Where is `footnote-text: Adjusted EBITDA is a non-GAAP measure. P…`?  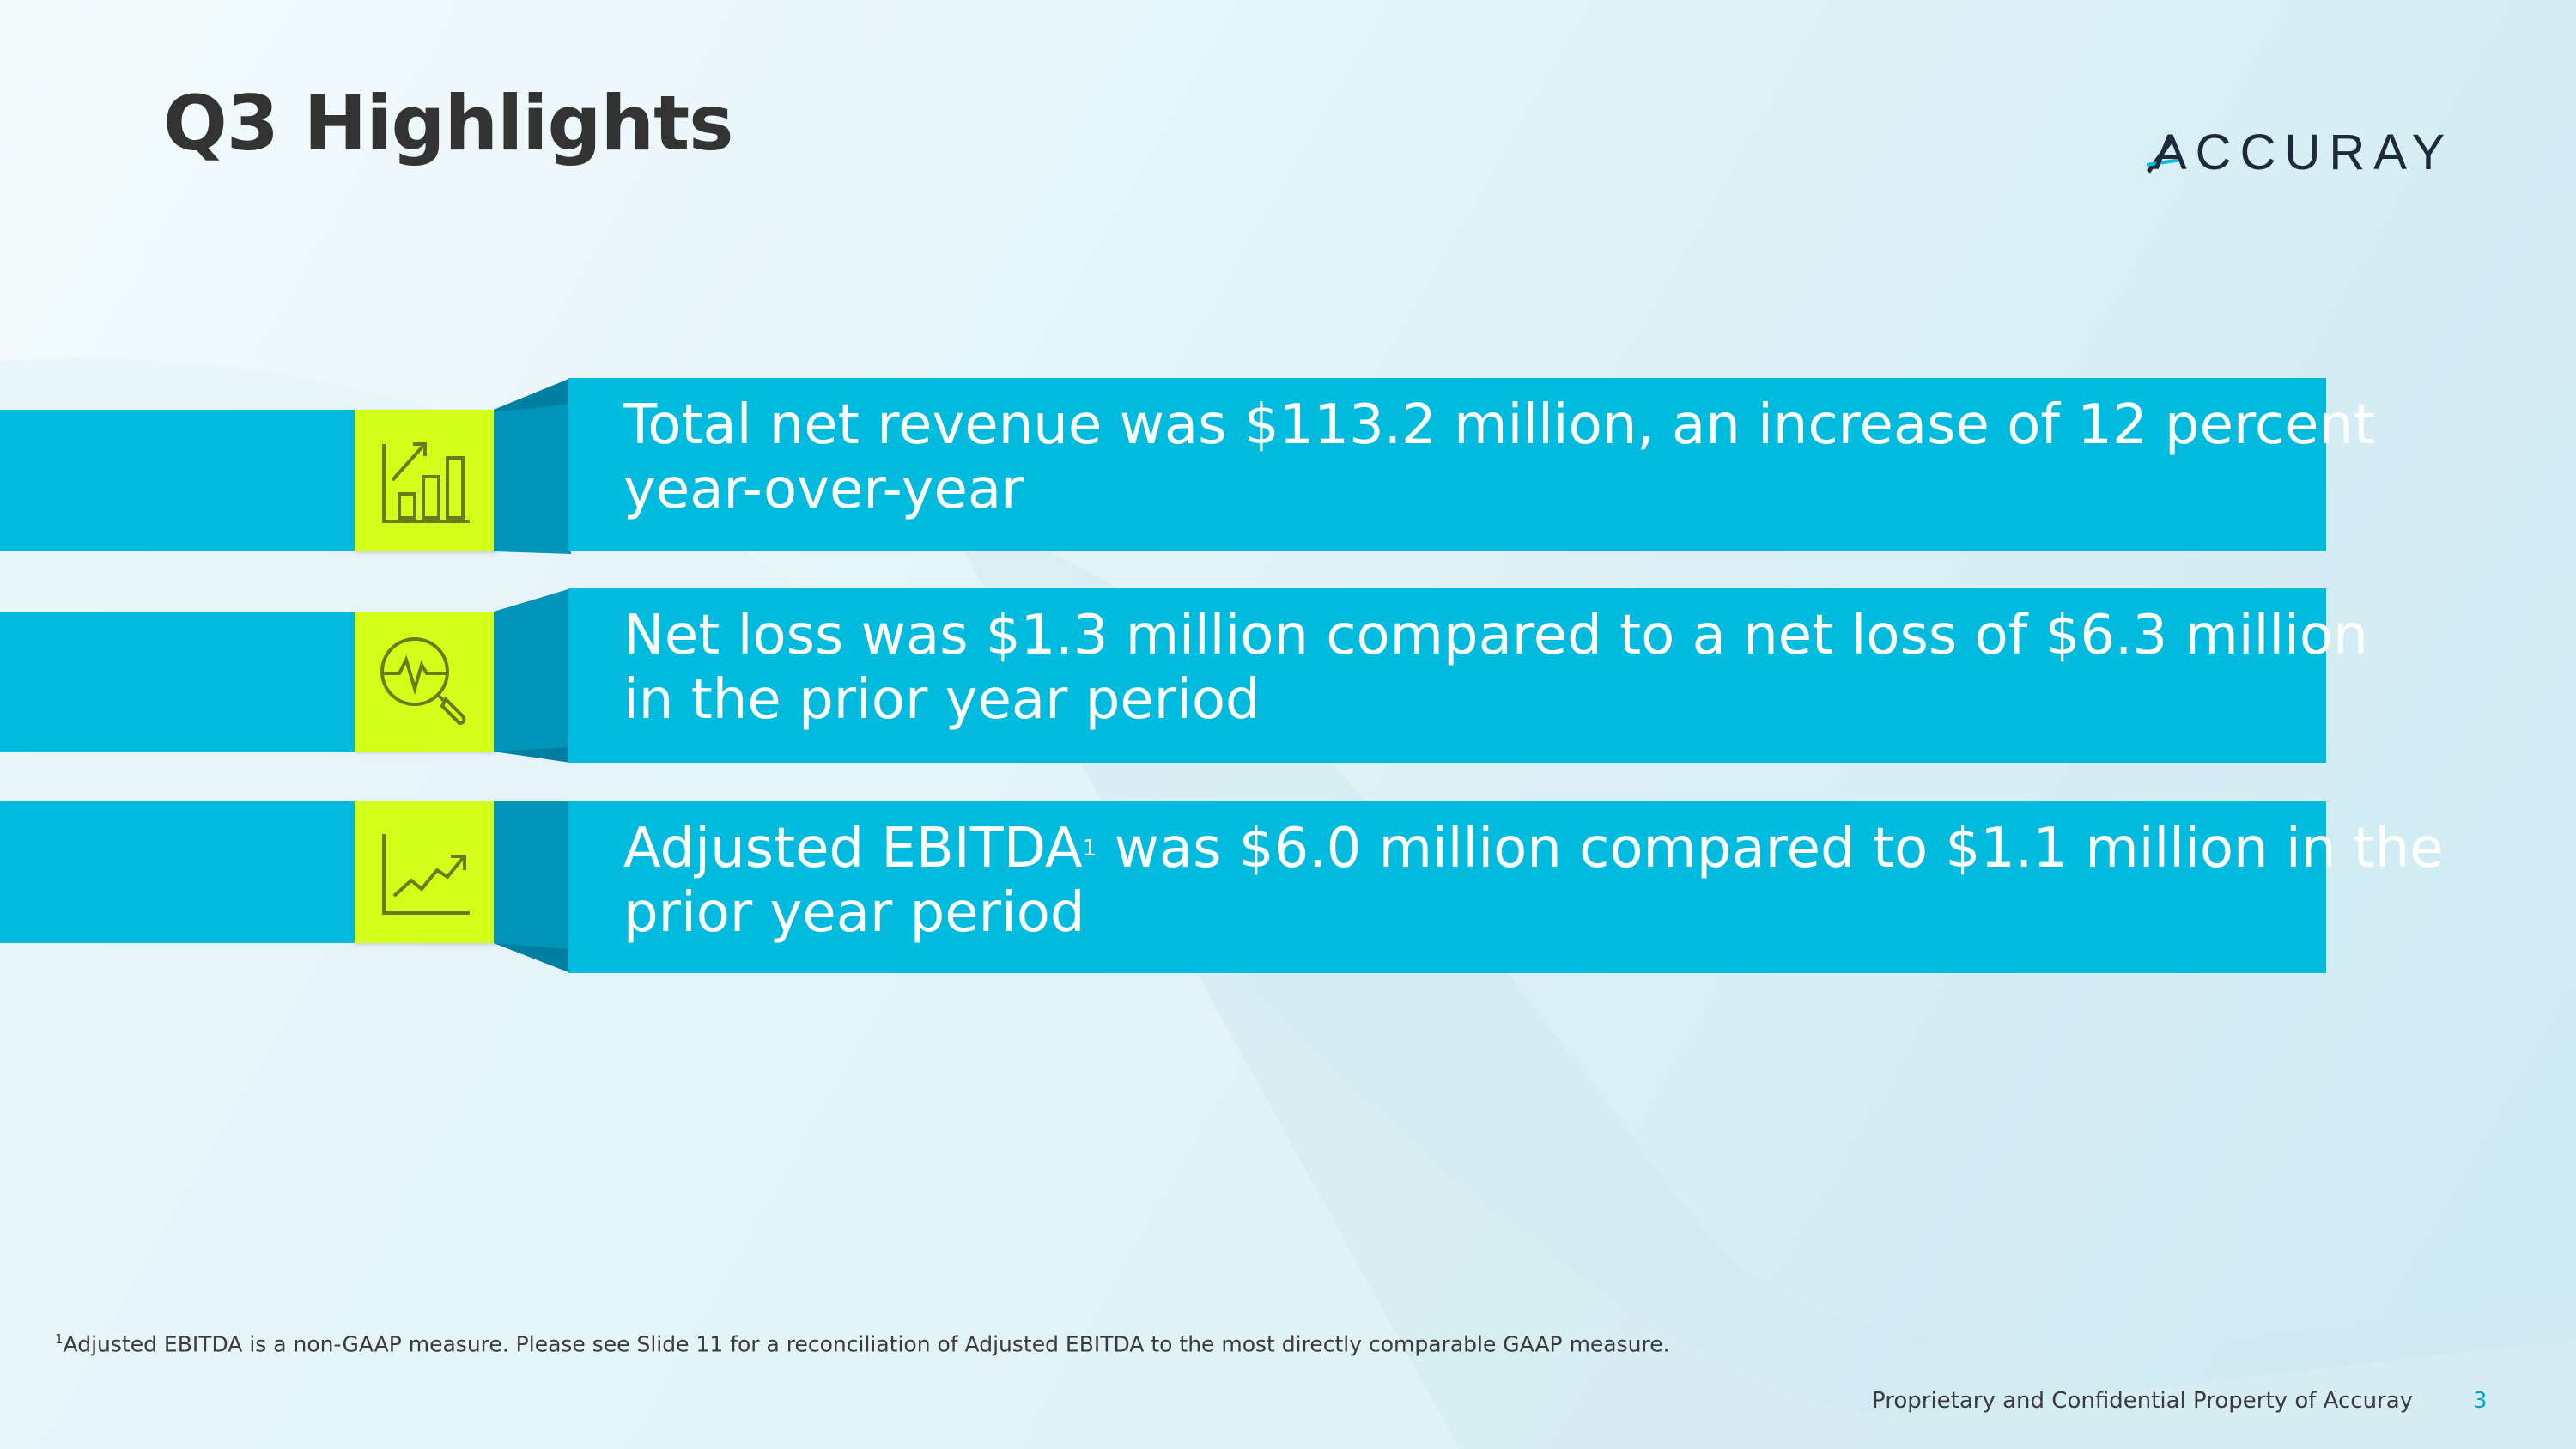
footnote-text: Adjusted EBITDA is a non-GAAP measure. P… is located at coordinates (867, 1344).